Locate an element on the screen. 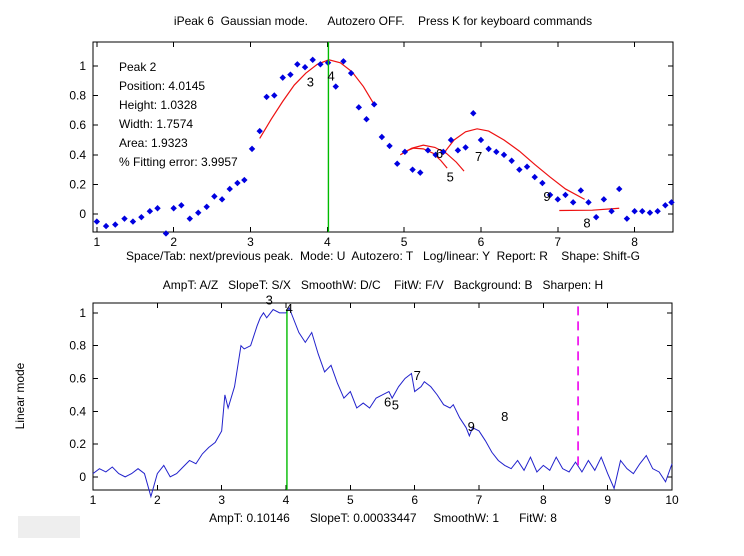  x-tick-label: 3 is located at coordinates (221, 500).